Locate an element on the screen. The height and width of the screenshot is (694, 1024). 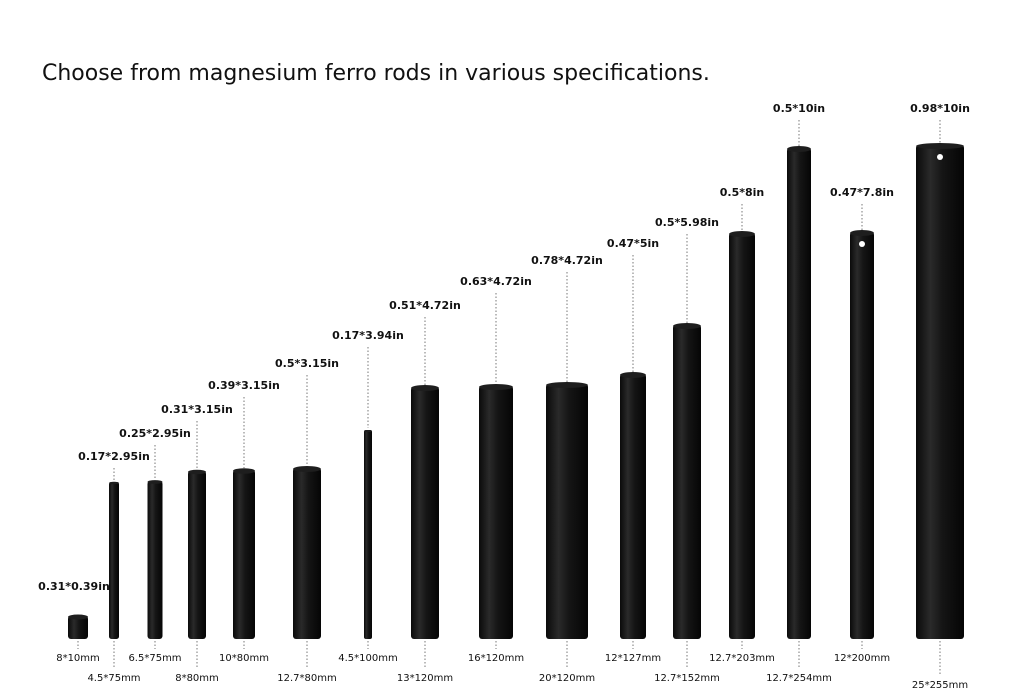
size-inch: 0.47*5in is located at coordinates (633, 243).